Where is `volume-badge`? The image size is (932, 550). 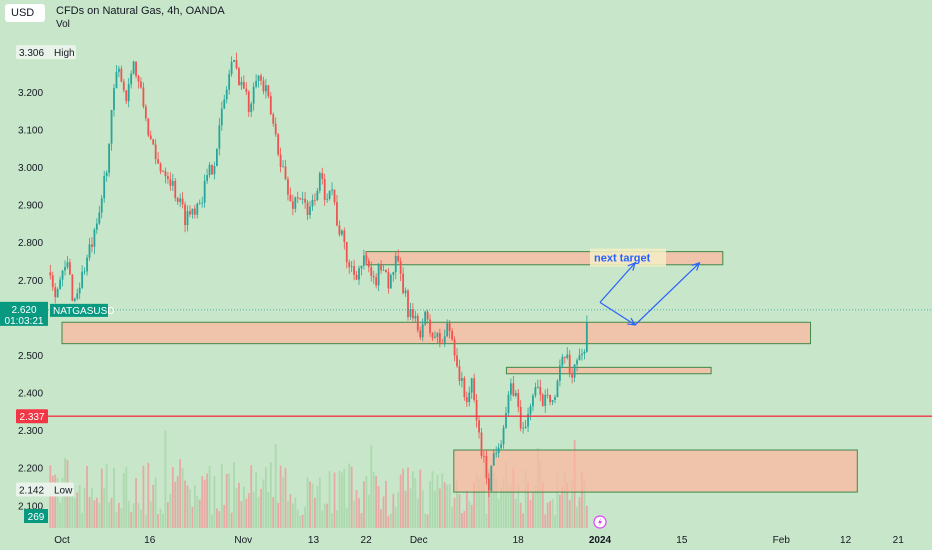 volume-badge is located at coordinates (36, 516).